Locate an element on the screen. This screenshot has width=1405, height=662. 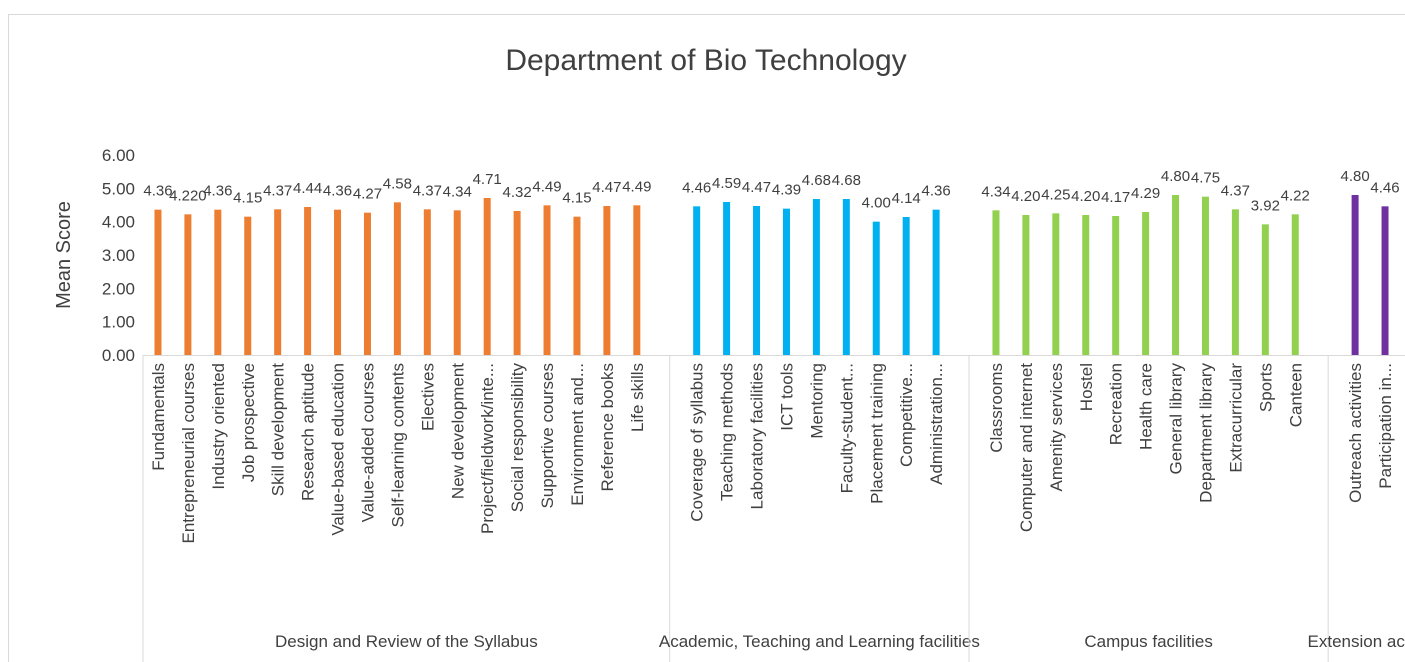
group-label: Campus facilities is located at coordinates (1148, 641).